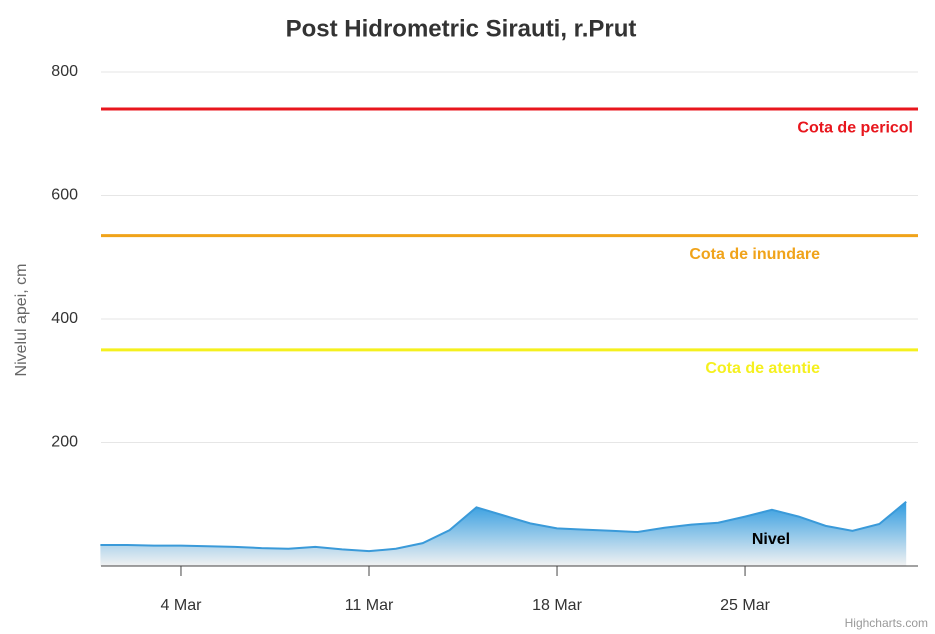 The width and height of the screenshot is (935, 634). Describe the element at coordinates (557, 605) in the screenshot. I see `x-tick-label: 18 Mar` at that location.